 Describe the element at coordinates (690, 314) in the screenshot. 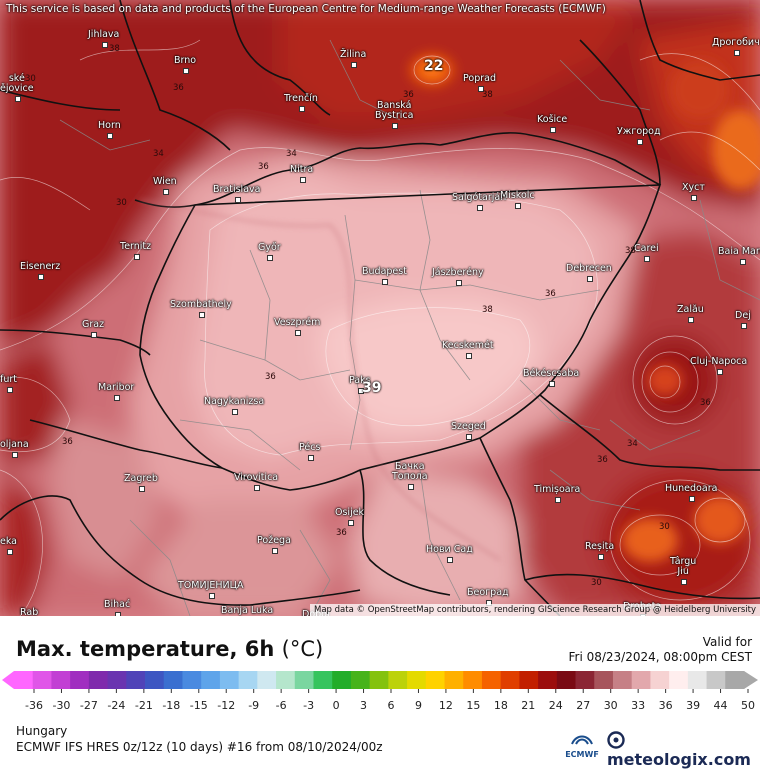

I see `city-label: Zalău` at that location.